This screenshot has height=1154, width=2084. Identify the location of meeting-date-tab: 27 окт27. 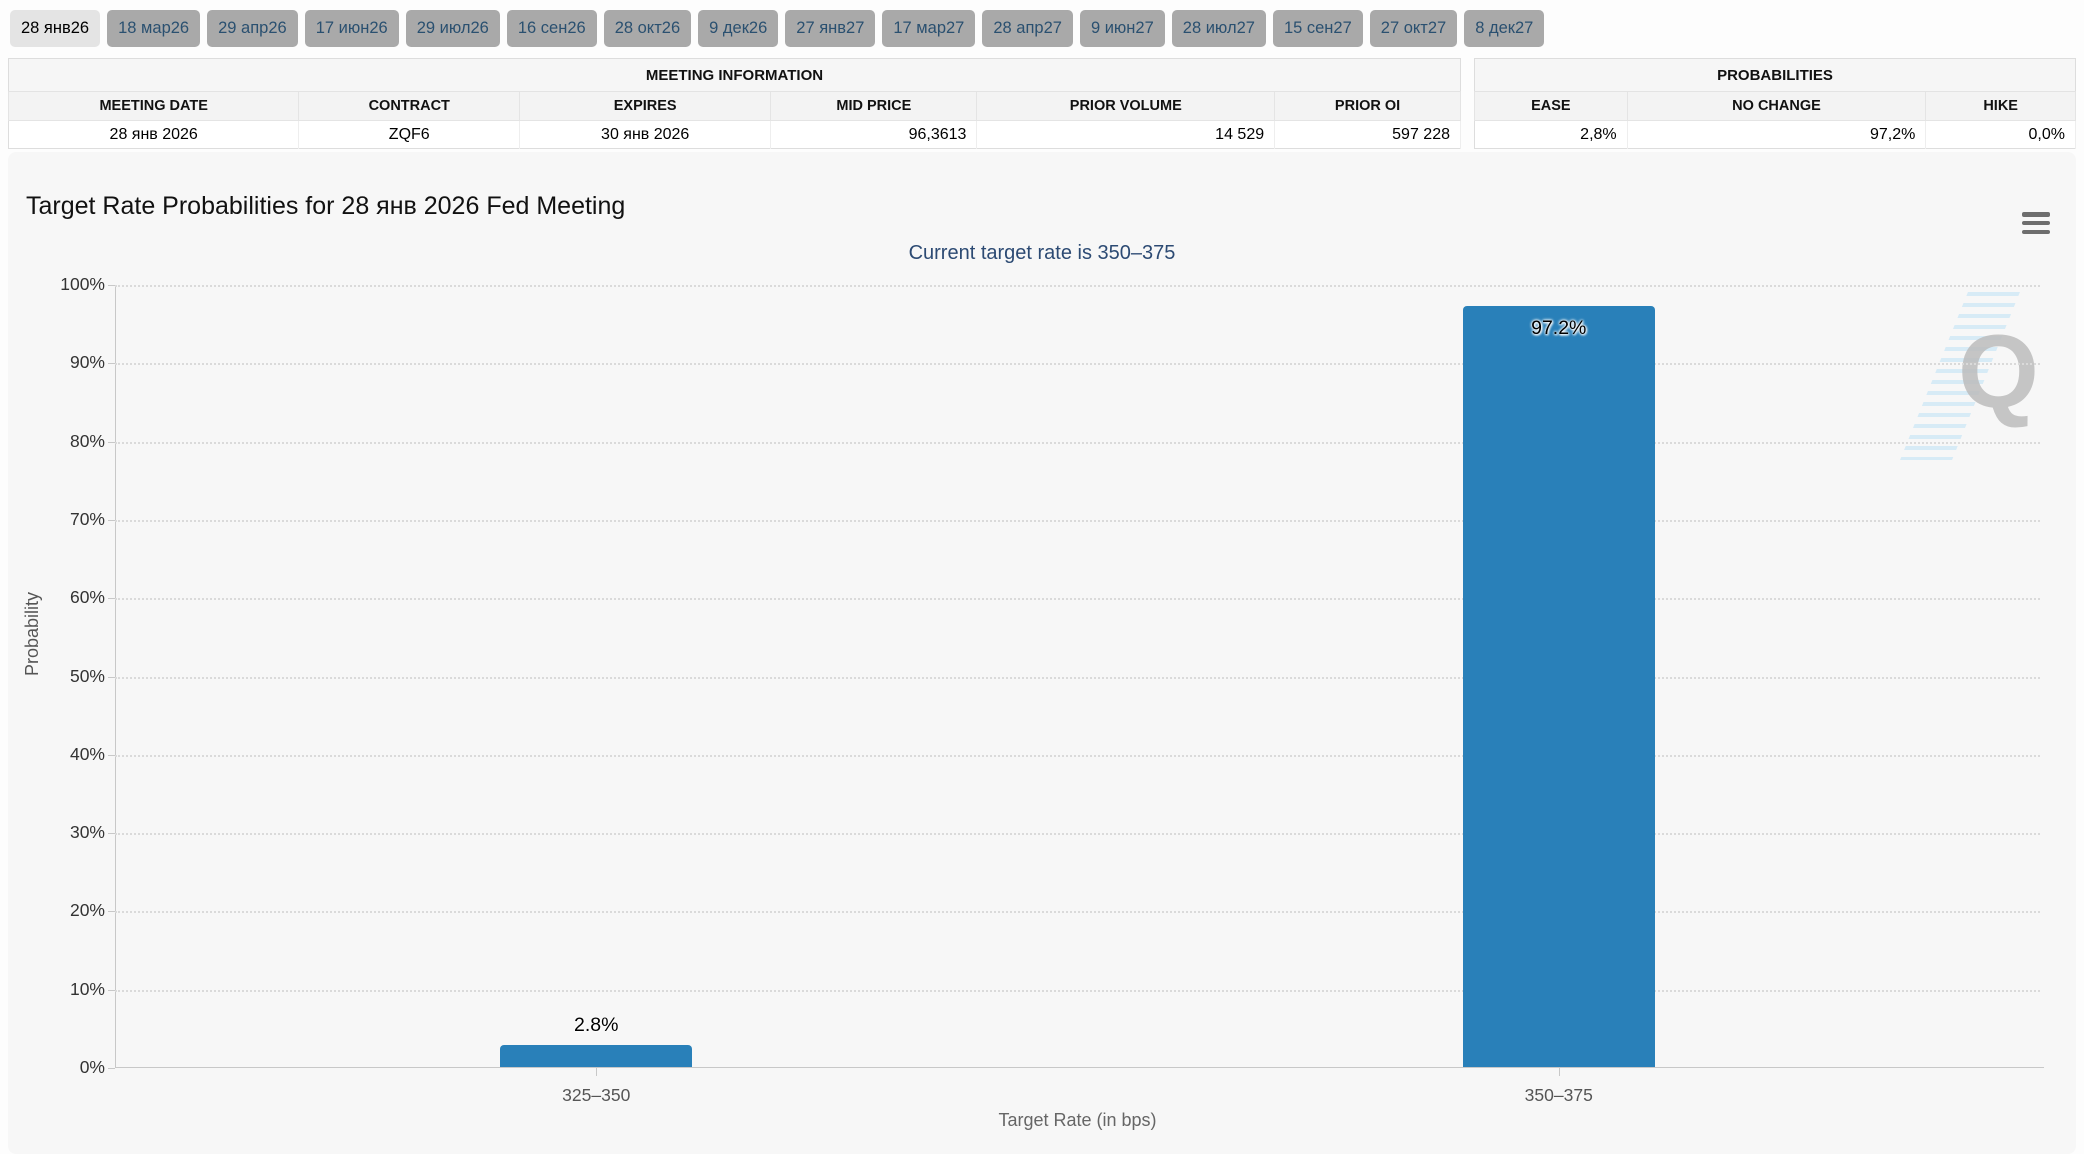
(1413, 28).